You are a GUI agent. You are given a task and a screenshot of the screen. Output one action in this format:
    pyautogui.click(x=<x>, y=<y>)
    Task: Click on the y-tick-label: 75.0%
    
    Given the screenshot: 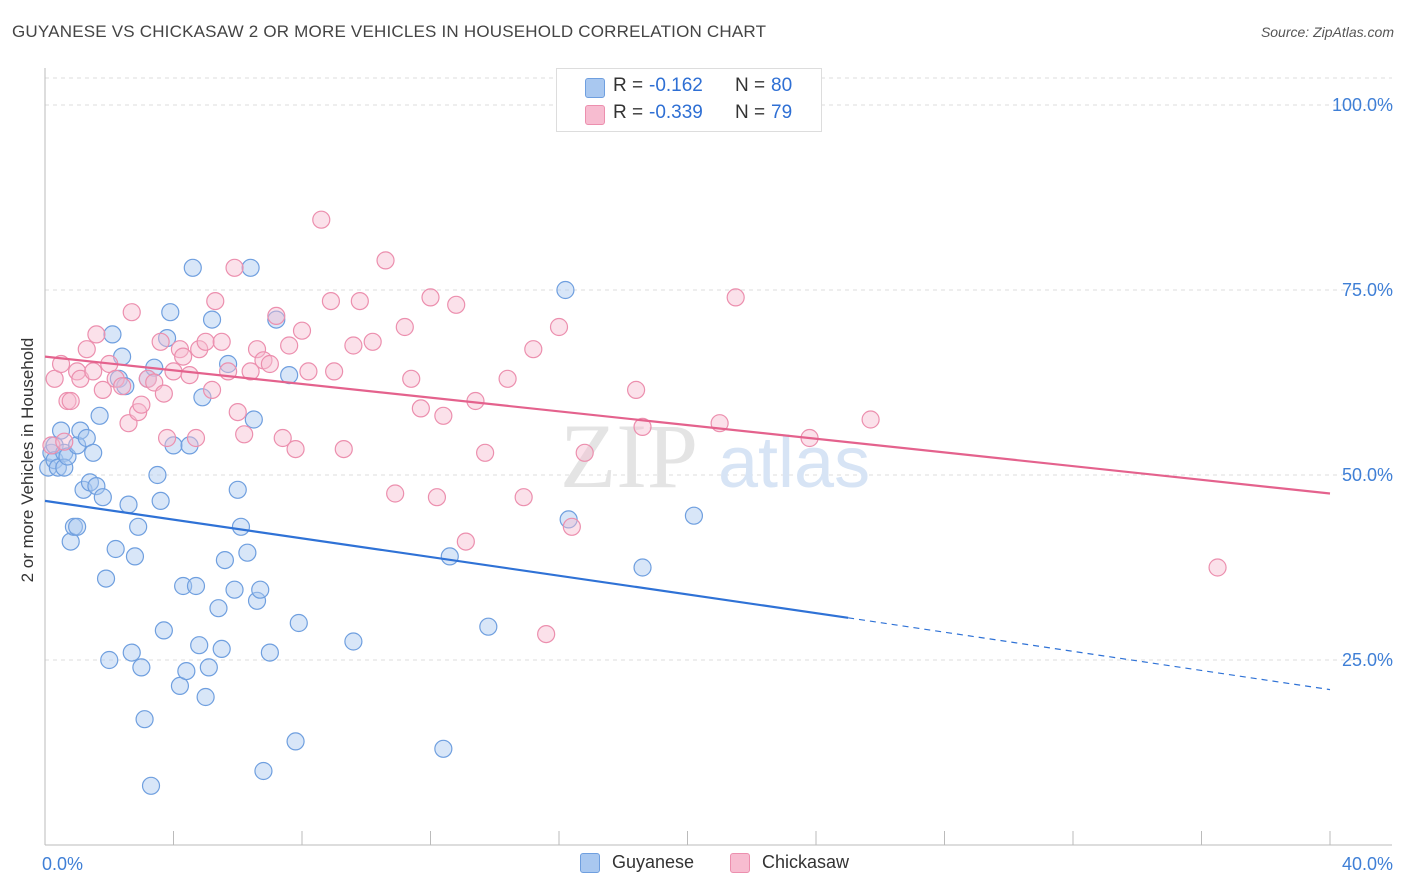 What is the action you would take?
    pyautogui.click(x=1367, y=290)
    